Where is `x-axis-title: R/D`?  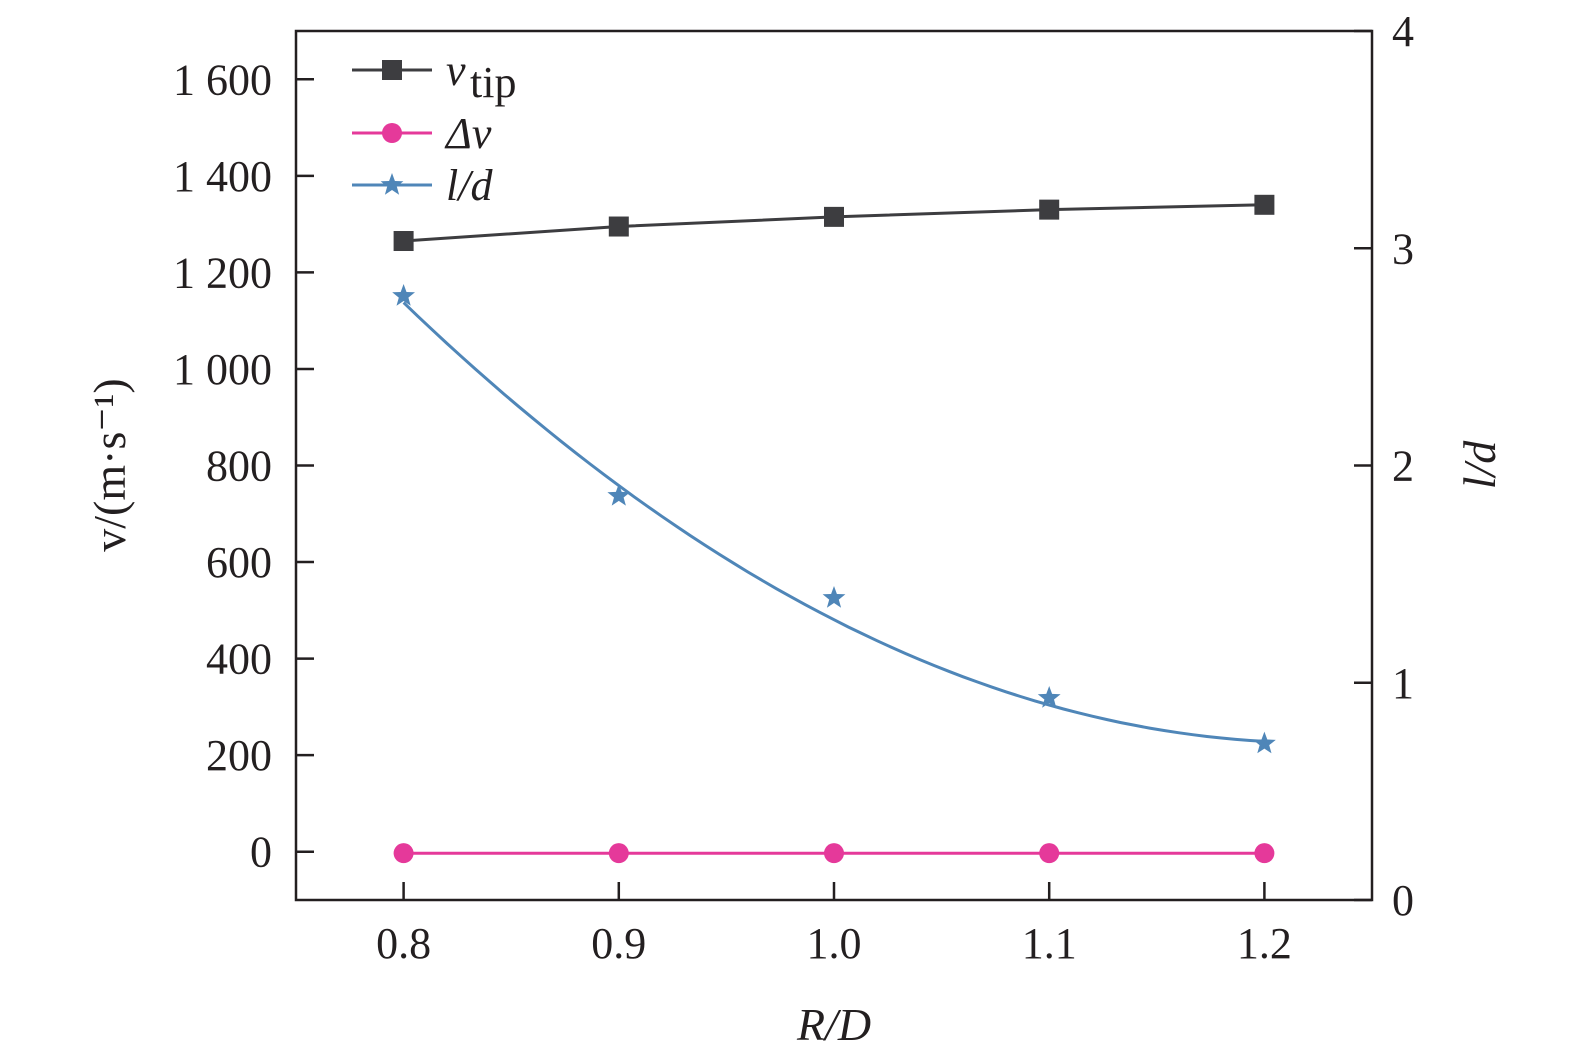 x-axis-title: R/D is located at coordinates (833, 1024).